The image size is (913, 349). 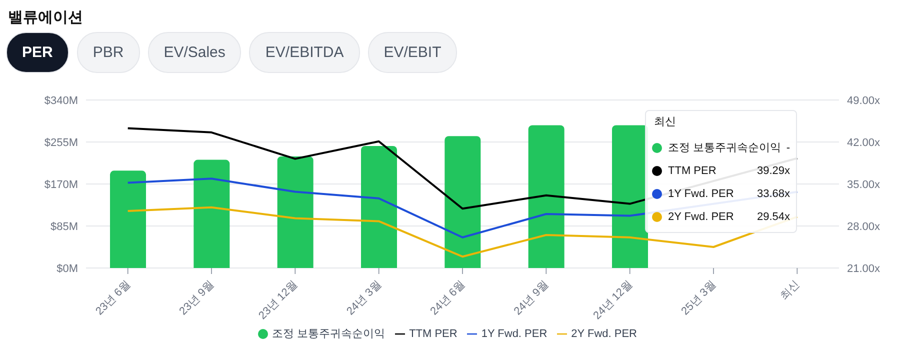 I want to click on y2-tick-label: 35.00x, so click(x=864, y=184).